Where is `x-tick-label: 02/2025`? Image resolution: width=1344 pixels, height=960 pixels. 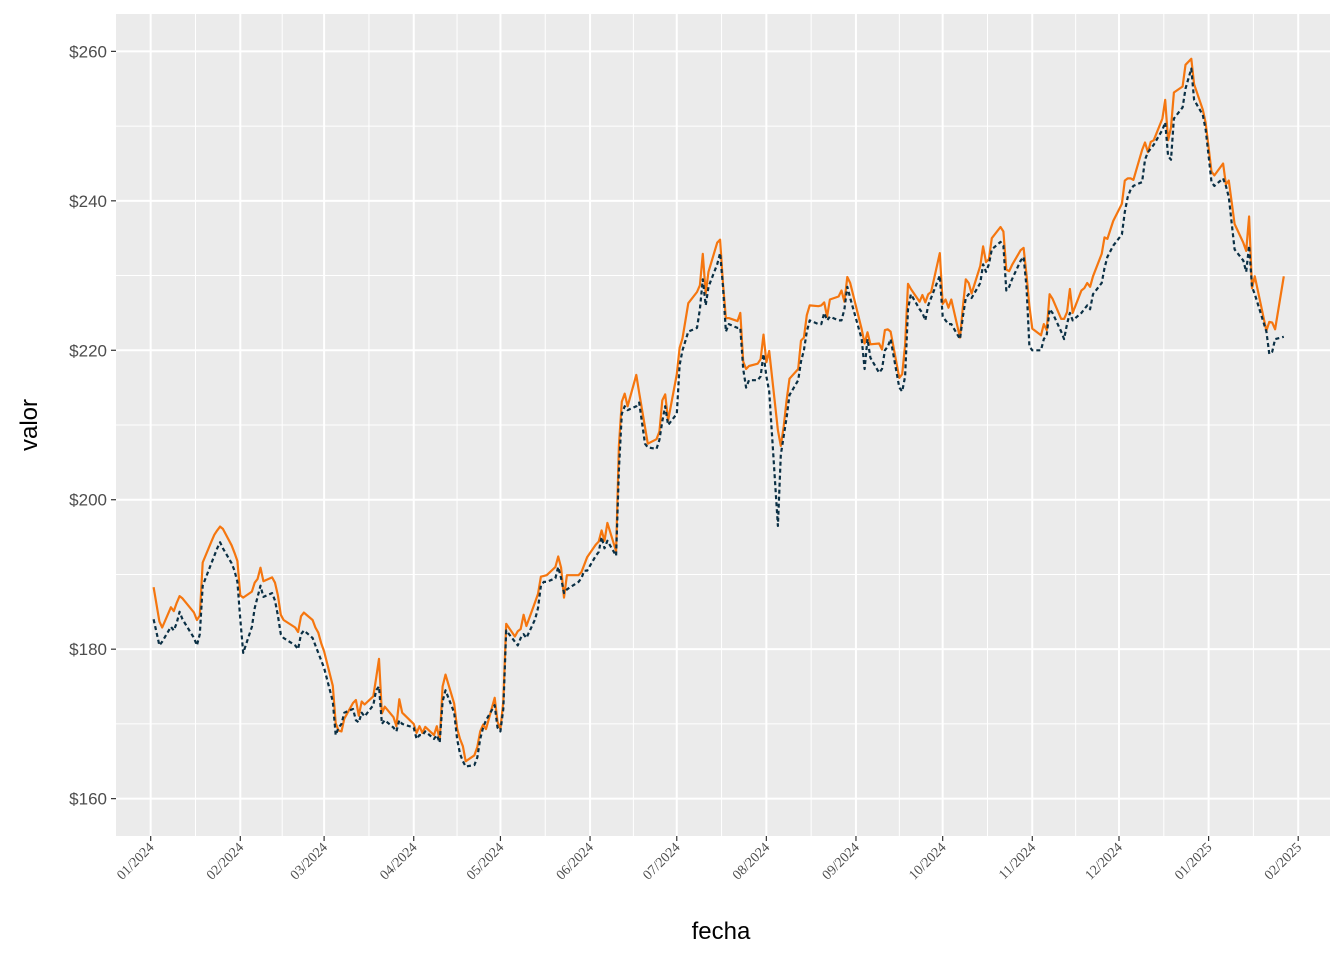 x-tick-label: 02/2025 is located at coordinates (1283, 861).